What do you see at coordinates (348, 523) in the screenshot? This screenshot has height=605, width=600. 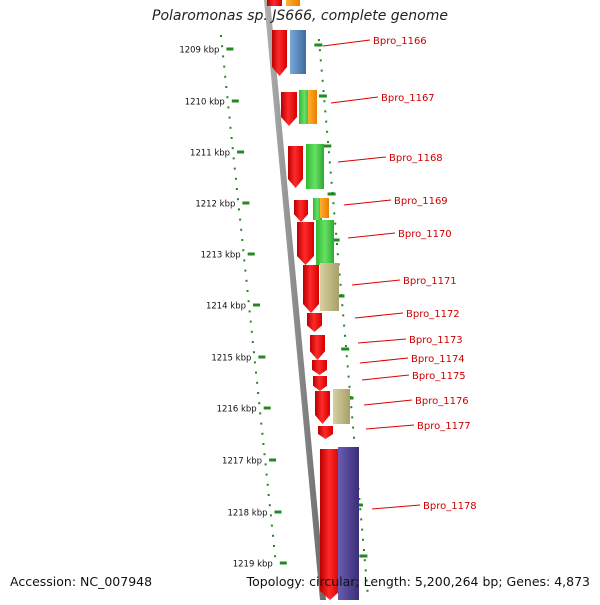 I see `feature-box-purple` at bounding box center [348, 523].